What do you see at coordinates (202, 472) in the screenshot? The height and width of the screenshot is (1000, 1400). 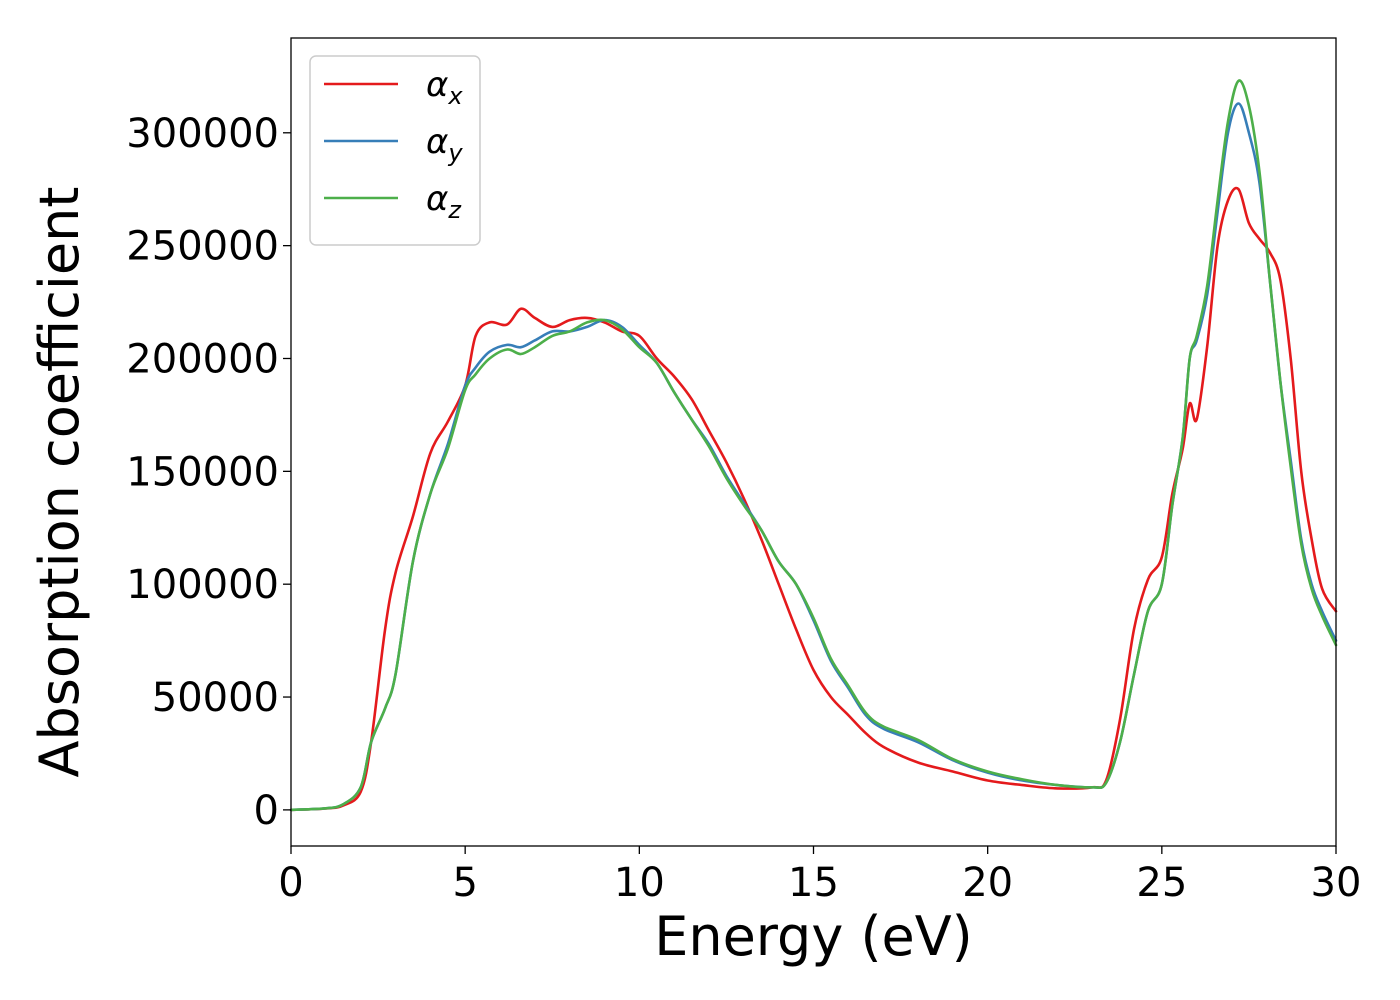 I see `y-tick-label: 150000` at bounding box center [202, 472].